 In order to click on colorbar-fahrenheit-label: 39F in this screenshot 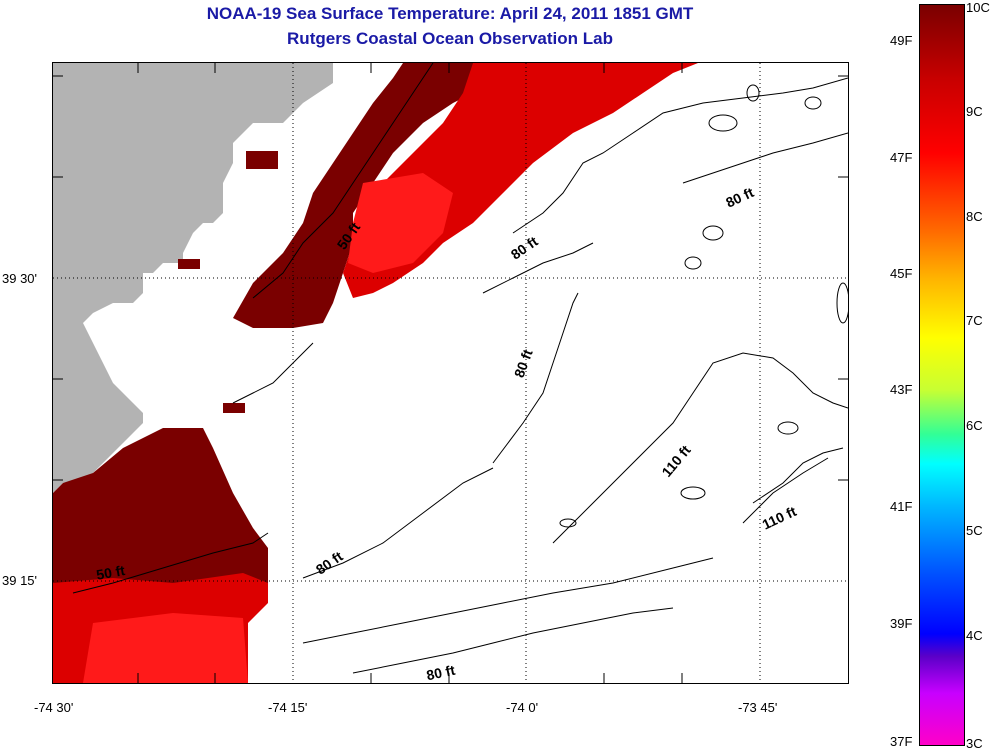, I will do `click(901, 623)`.